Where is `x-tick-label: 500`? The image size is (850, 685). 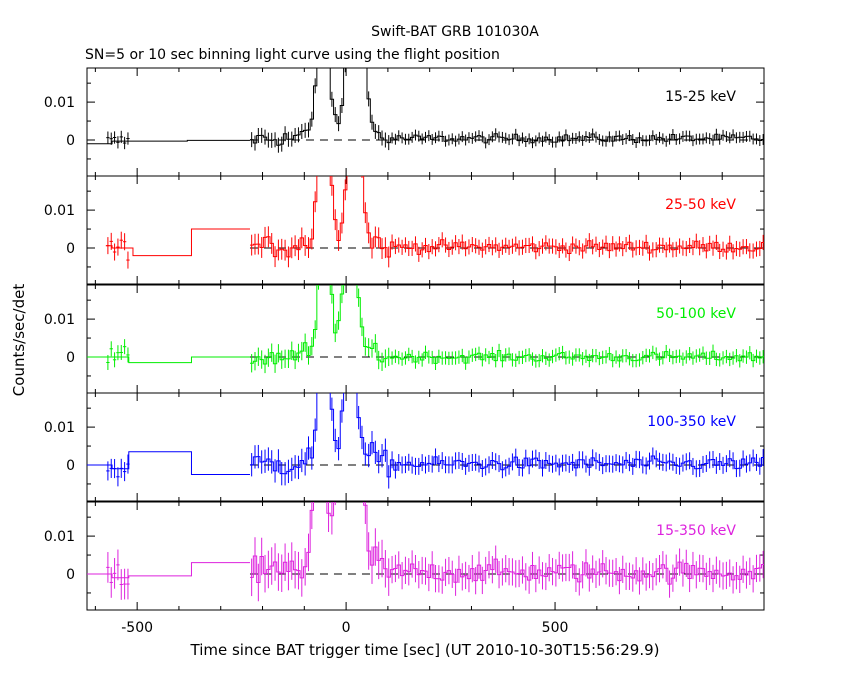
x-tick-label: 500 is located at coordinates (555, 628).